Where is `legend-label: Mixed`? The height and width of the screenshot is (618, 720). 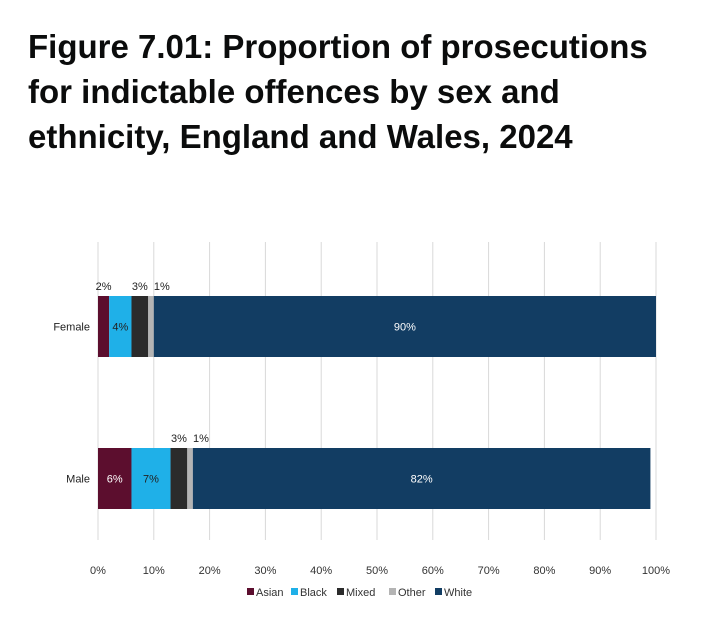
legend-label: Mixed is located at coordinates (360, 593).